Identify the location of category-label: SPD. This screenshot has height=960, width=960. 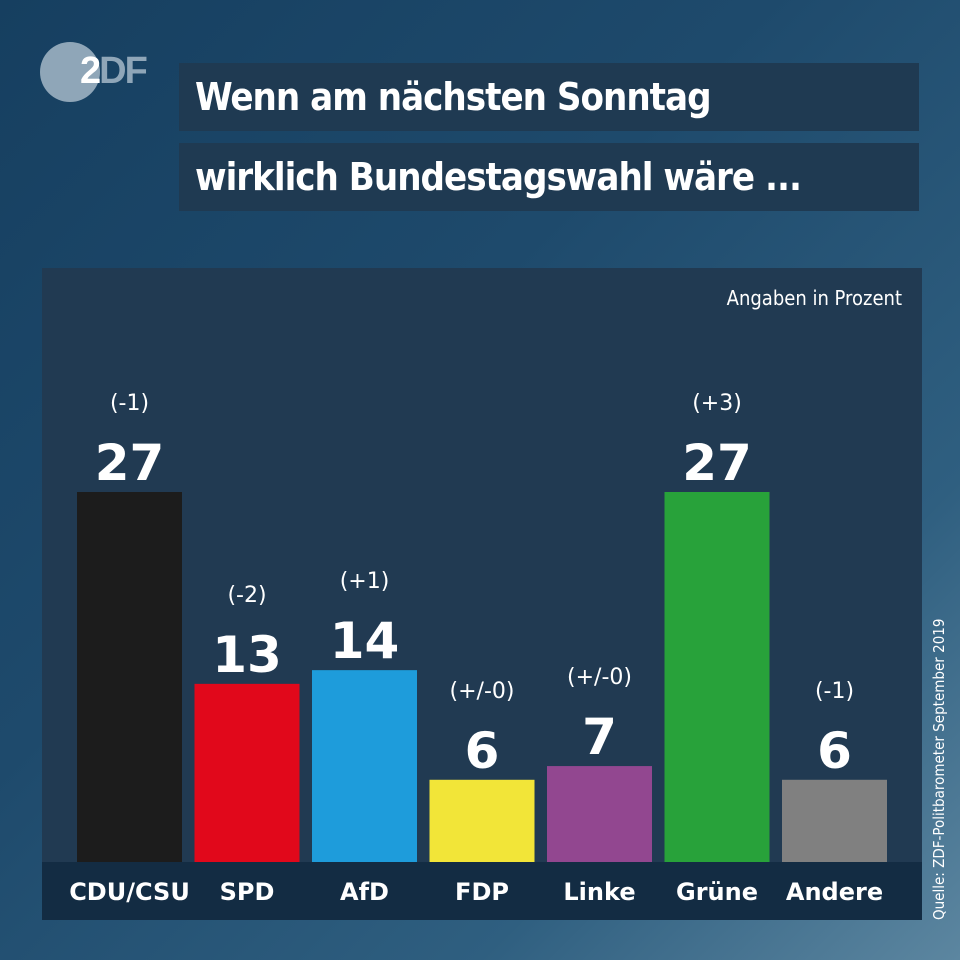
(247, 892).